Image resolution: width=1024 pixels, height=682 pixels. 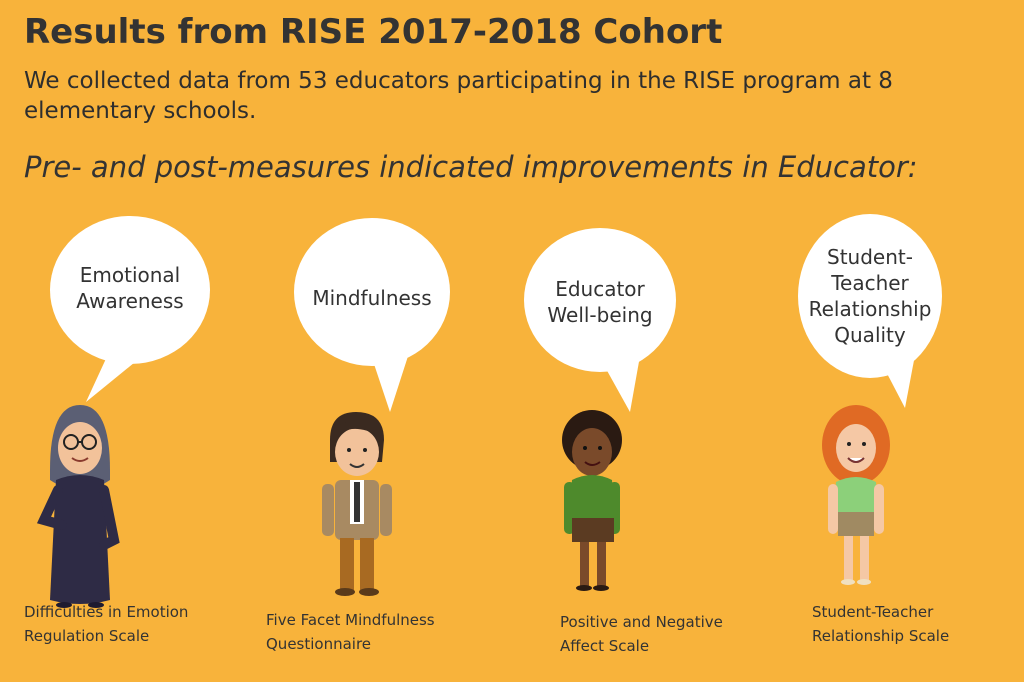 I want to click on woman-red-hair-icon, so click(x=856, y=495).